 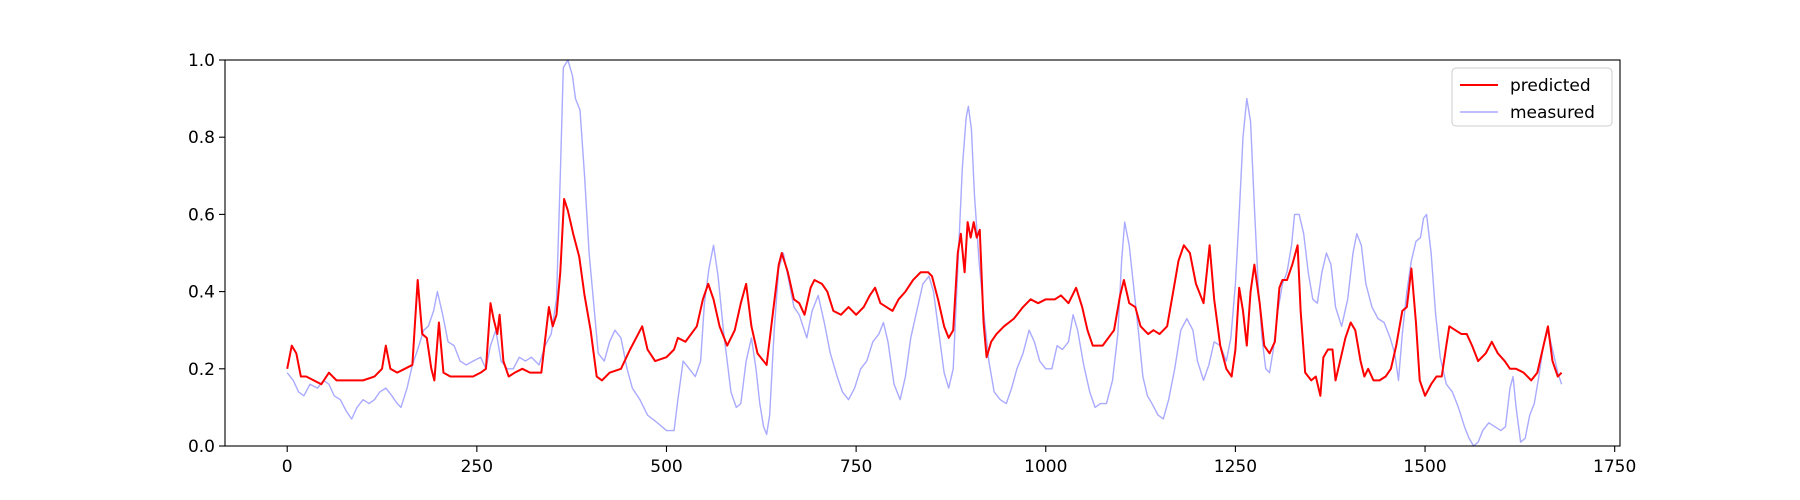 What do you see at coordinates (666, 467) in the screenshot?
I see `x-tick-label: 500` at bounding box center [666, 467].